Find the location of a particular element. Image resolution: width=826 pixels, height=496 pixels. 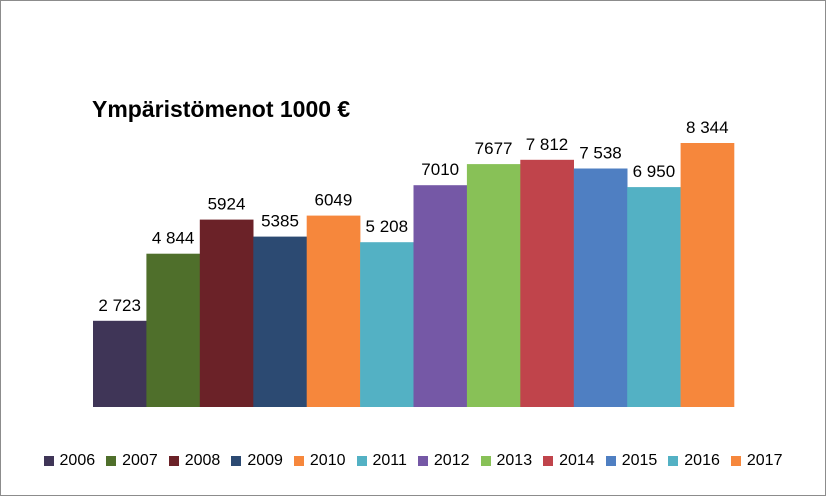

data-label-2016: 6 950 is located at coordinates (654, 171).